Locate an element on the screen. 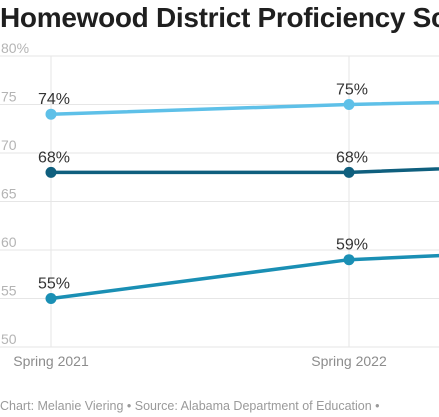 The width and height of the screenshot is (439, 417). x-tick-label: Spring 2022 is located at coordinates (349, 361).